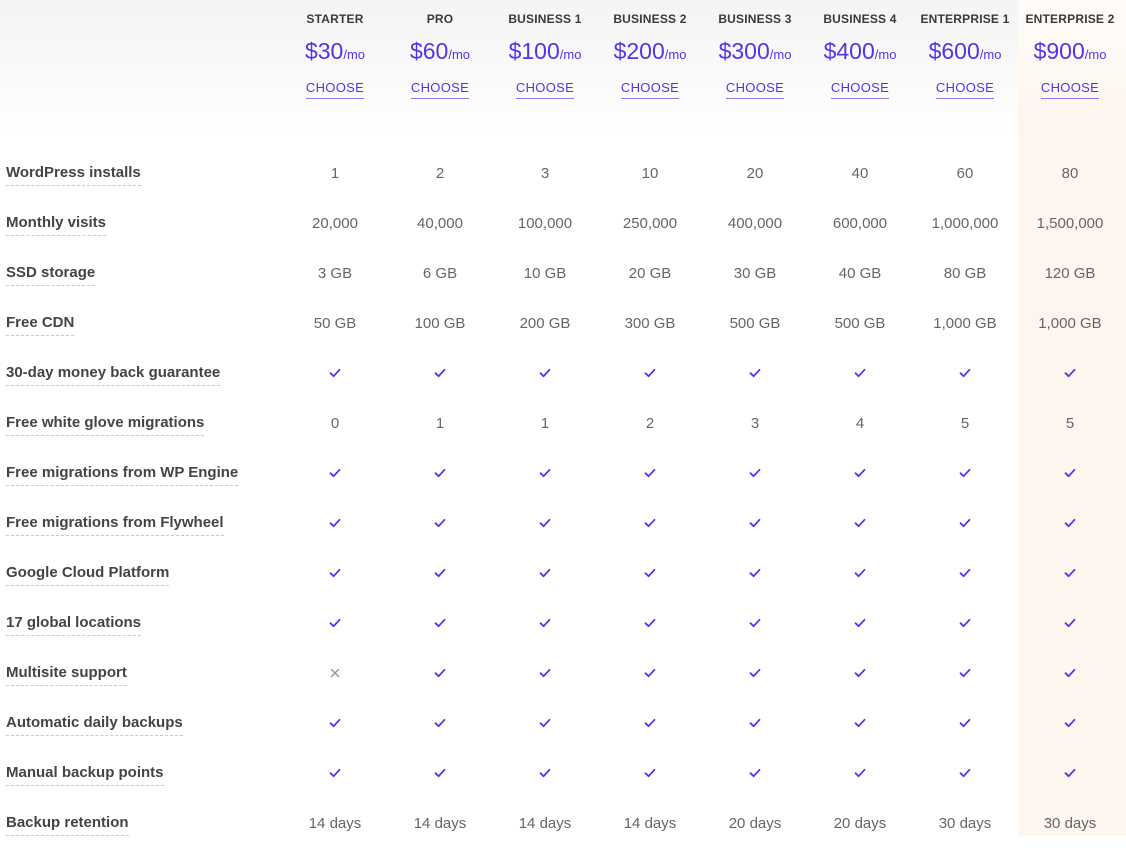  What do you see at coordinates (440, 323) in the screenshot?
I see `feature-value: 100 GB` at bounding box center [440, 323].